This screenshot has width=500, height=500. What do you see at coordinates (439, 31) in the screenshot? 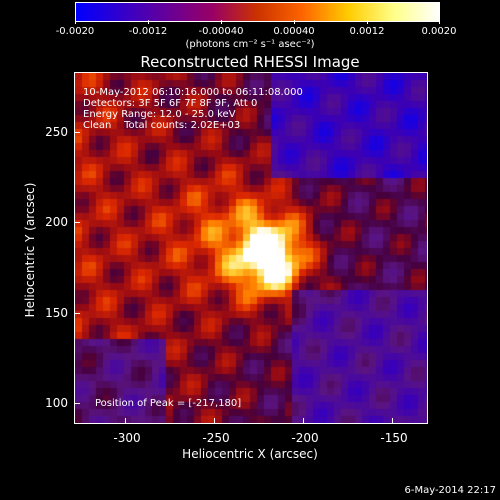
I see `colorbar-tick-label: 0.0020` at bounding box center [439, 31].